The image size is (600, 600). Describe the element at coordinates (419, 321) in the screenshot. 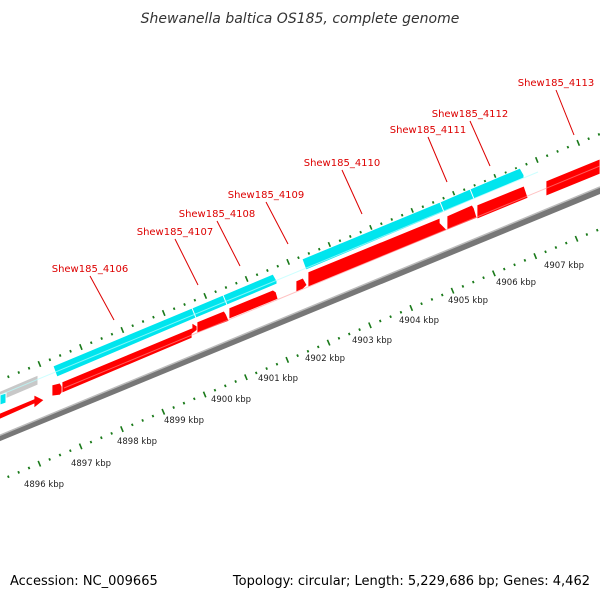

I see `ruler-label: 4904 kbp` at that location.